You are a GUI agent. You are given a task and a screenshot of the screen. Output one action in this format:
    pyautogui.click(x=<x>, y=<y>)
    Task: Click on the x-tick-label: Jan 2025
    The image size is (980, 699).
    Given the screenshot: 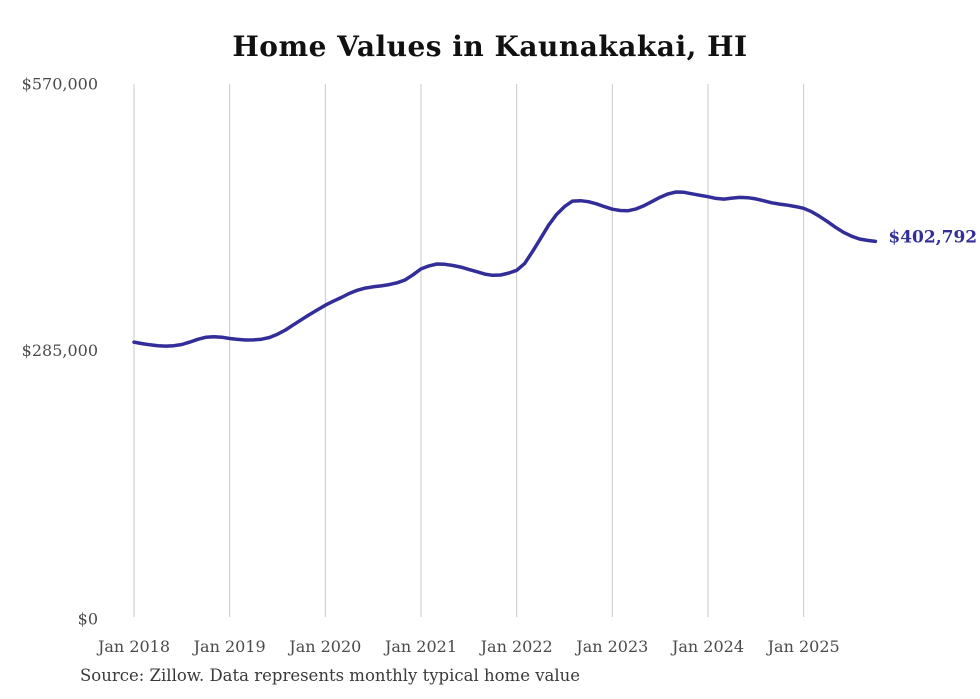 What is the action you would take?
    pyautogui.click(x=803, y=646)
    